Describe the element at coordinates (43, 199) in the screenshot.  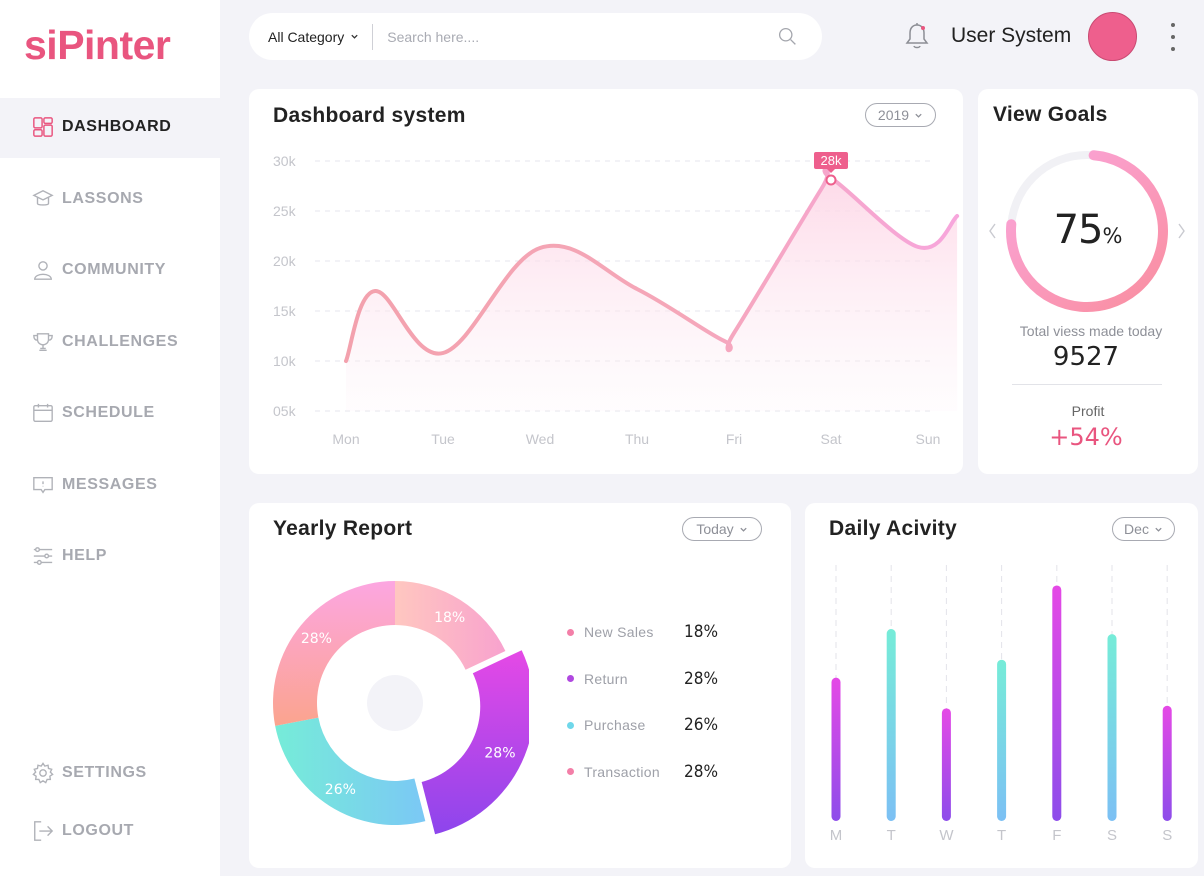
I see `graduation-cap-icon` at that location.